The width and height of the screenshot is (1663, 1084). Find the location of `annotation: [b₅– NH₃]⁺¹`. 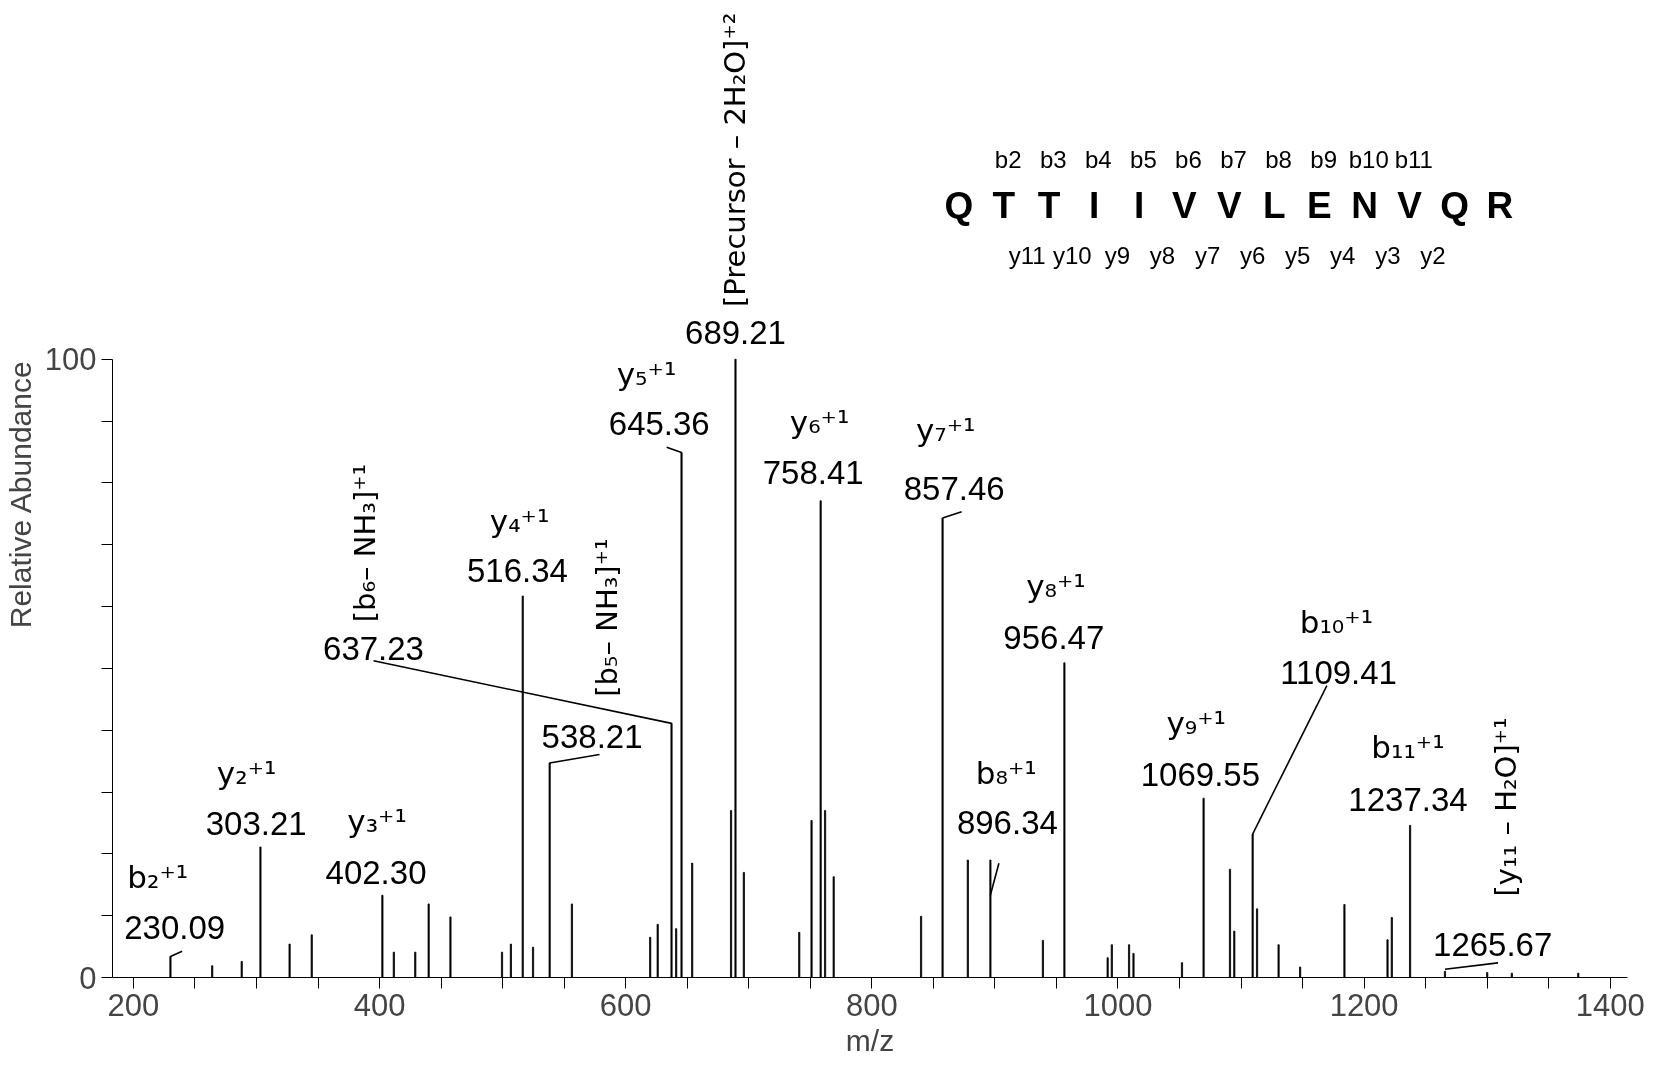

annotation: [b₅– NH₃]⁺¹ is located at coordinates (606, 617).